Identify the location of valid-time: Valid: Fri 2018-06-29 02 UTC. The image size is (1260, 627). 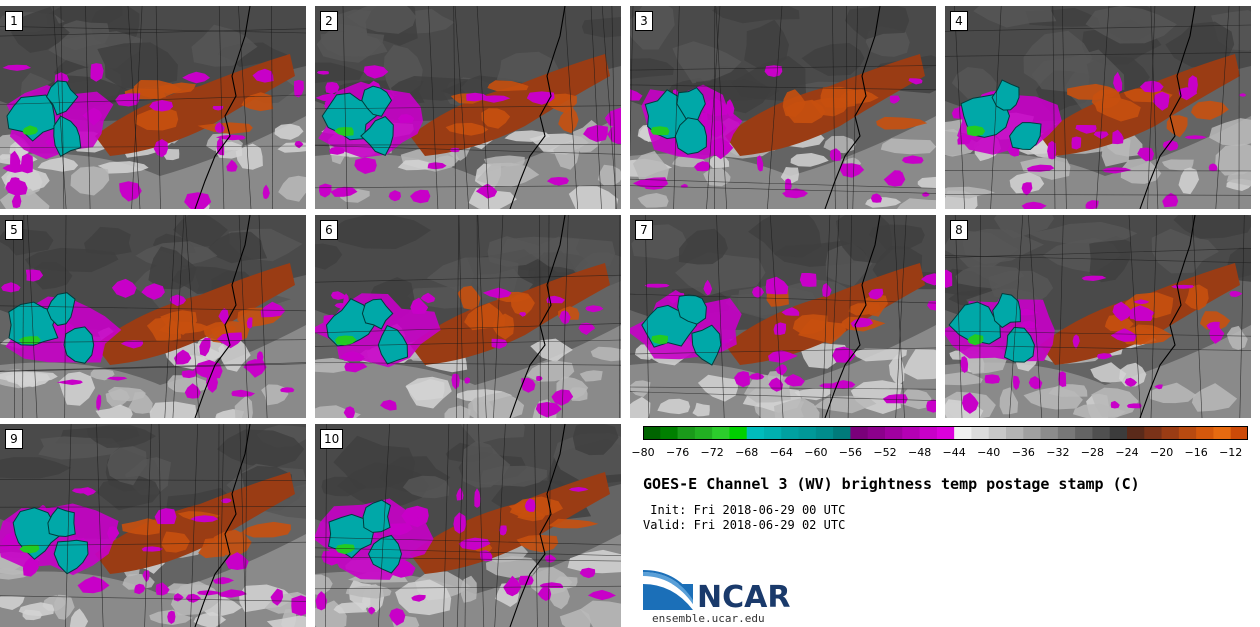
(744, 525).